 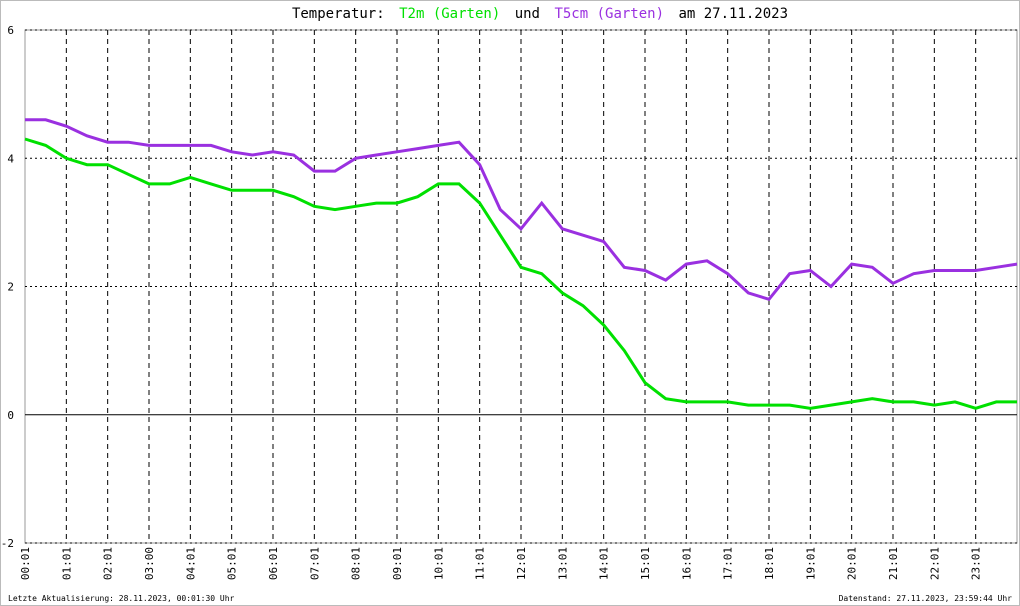 What do you see at coordinates (397, 563) in the screenshot?
I see `x-tick-label: 09:01` at bounding box center [397, 563].